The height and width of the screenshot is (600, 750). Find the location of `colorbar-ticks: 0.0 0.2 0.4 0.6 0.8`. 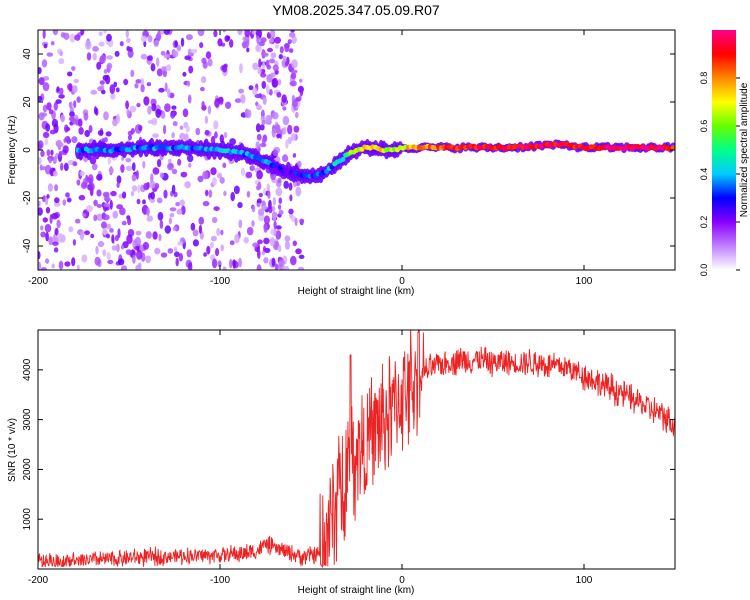

colorbar-ticks: 0.0 0.2 0.4 0.6 0.8 is located at coordinates (719, 174).